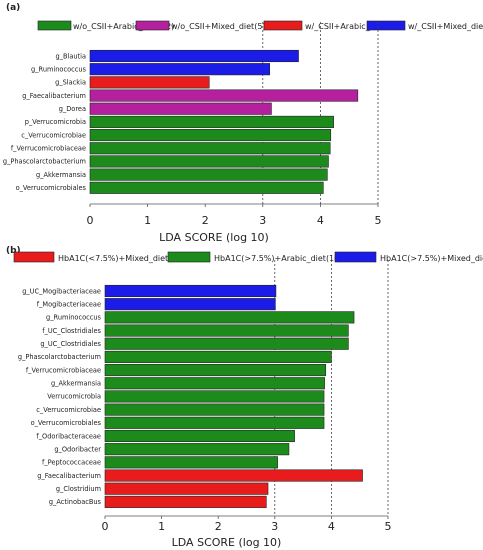 The image size is (483, 550). What do you see at coordinates (71, 463) in the screenshot?
I see `bar-label: f_Peptococcaceae` at bounding box center [71, 463].